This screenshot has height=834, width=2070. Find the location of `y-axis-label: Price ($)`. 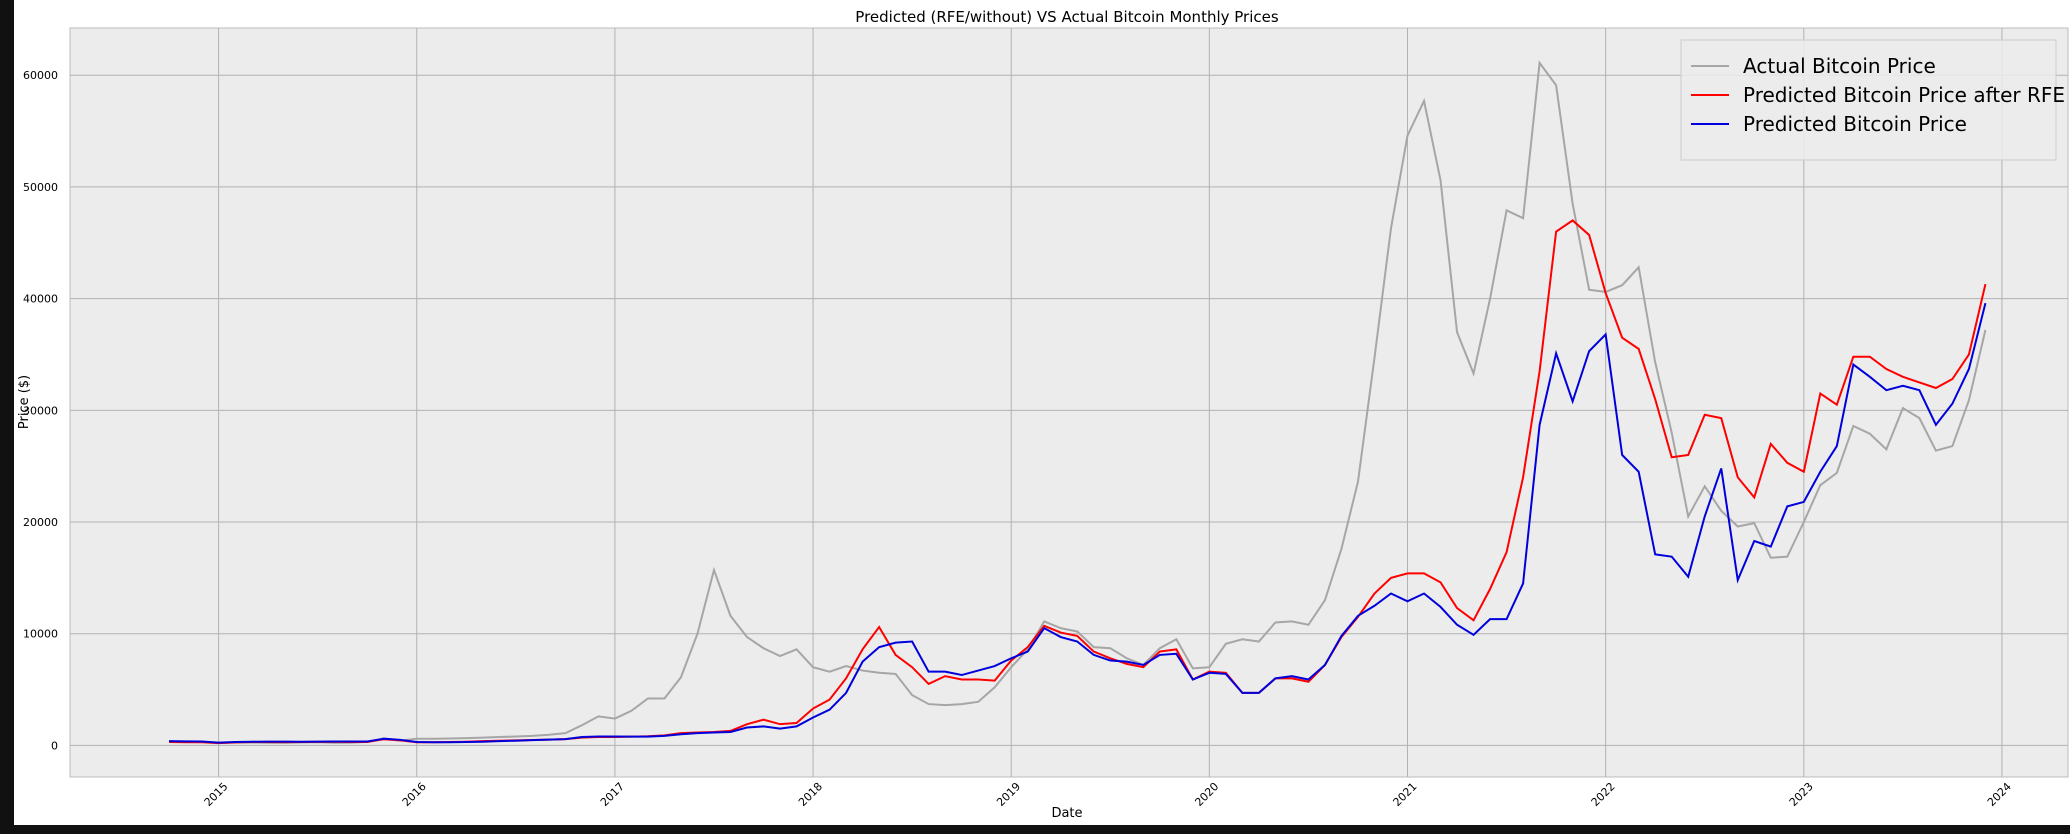

y-axis-label: Price ($) is located at coordinates (24, 402).